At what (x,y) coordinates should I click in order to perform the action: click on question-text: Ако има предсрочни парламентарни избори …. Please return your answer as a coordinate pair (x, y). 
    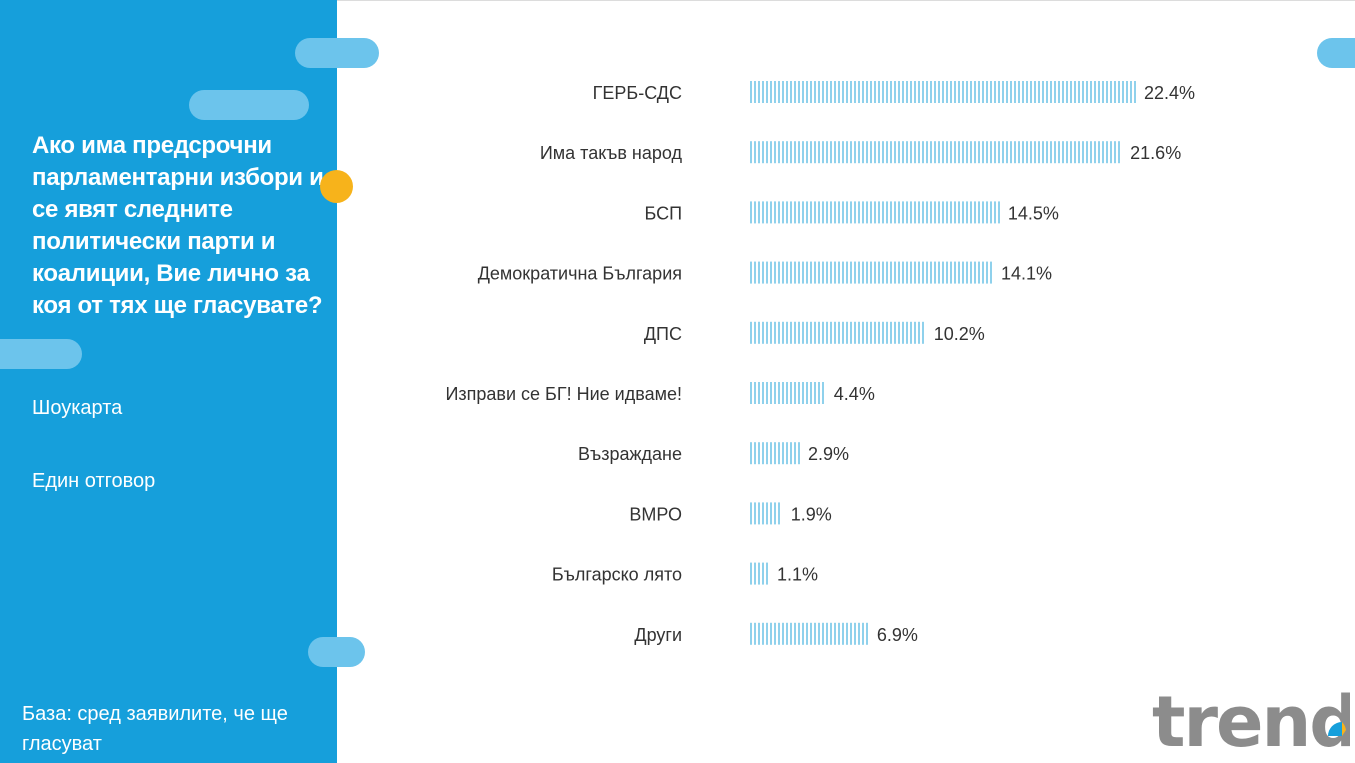
    Looking at the image, I should click on (178, 225).